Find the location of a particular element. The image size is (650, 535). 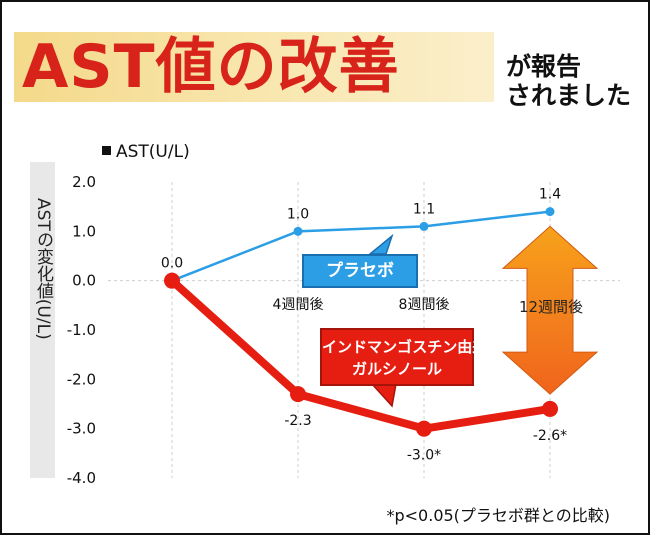

title-subtitle: が報告 されました is located at coordinates (568, 81).